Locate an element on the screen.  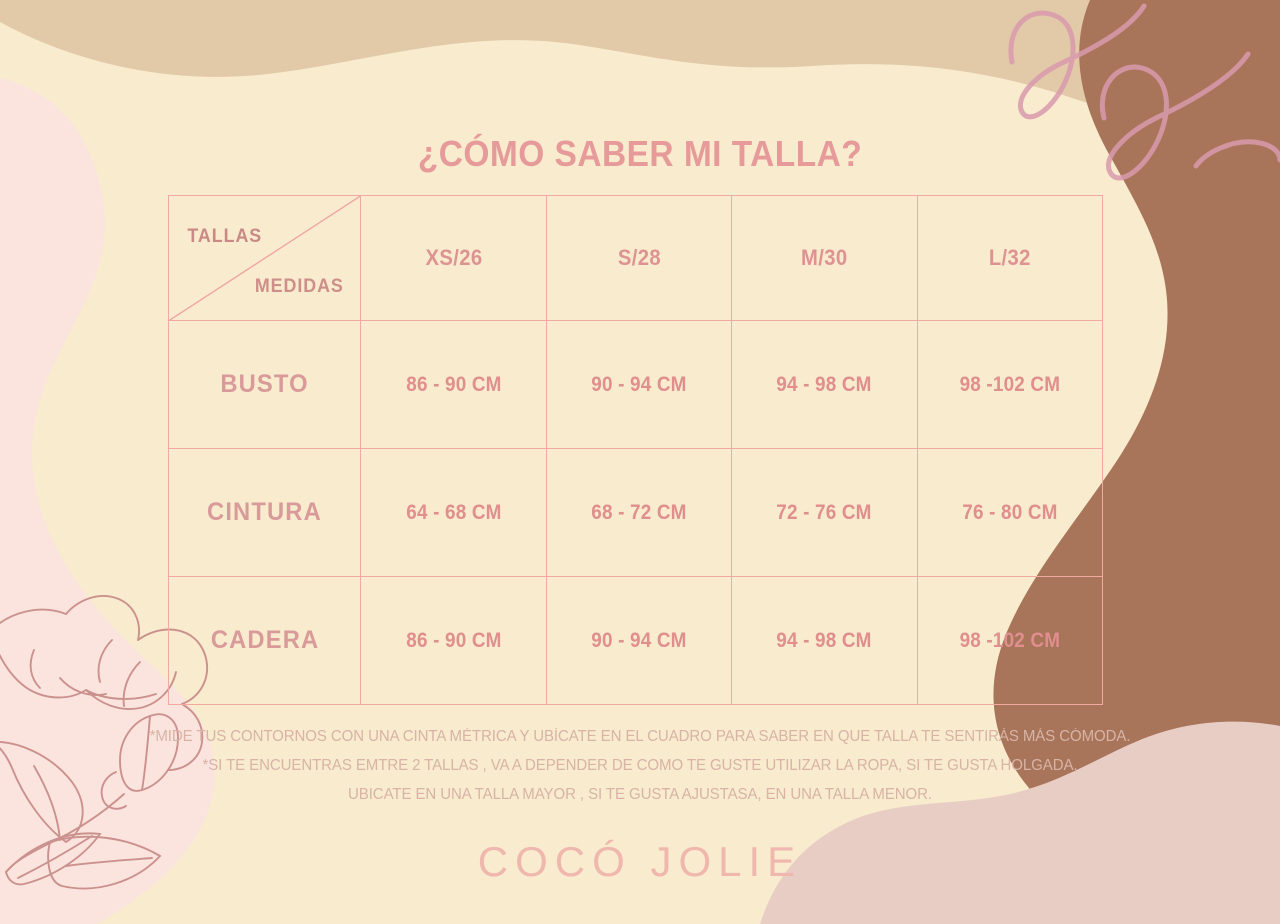
row-label-cell: BUSTO is located at coordinates (264, 384).